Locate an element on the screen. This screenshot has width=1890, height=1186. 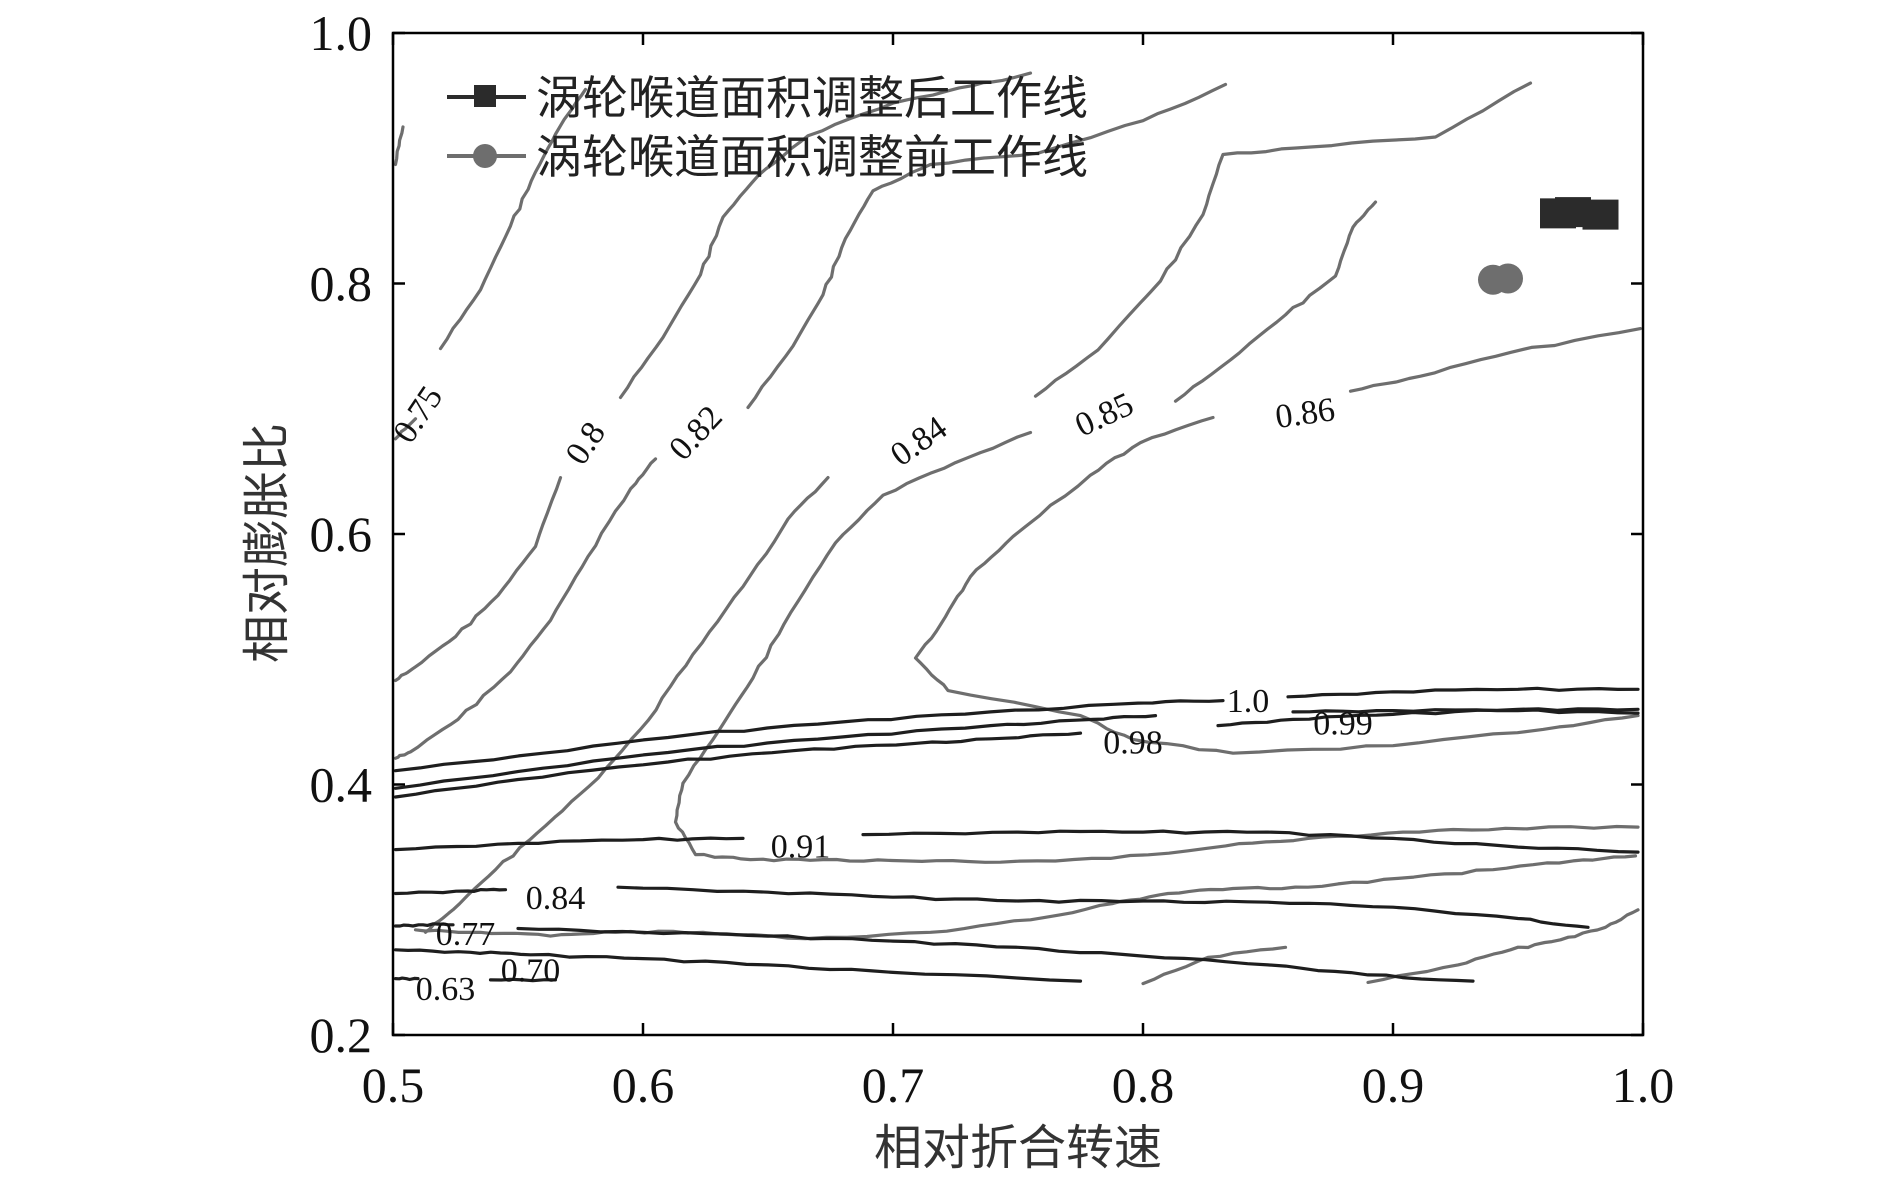
flow-contour-label-0_98: 0.98 is located at coordinates (1133, 742).